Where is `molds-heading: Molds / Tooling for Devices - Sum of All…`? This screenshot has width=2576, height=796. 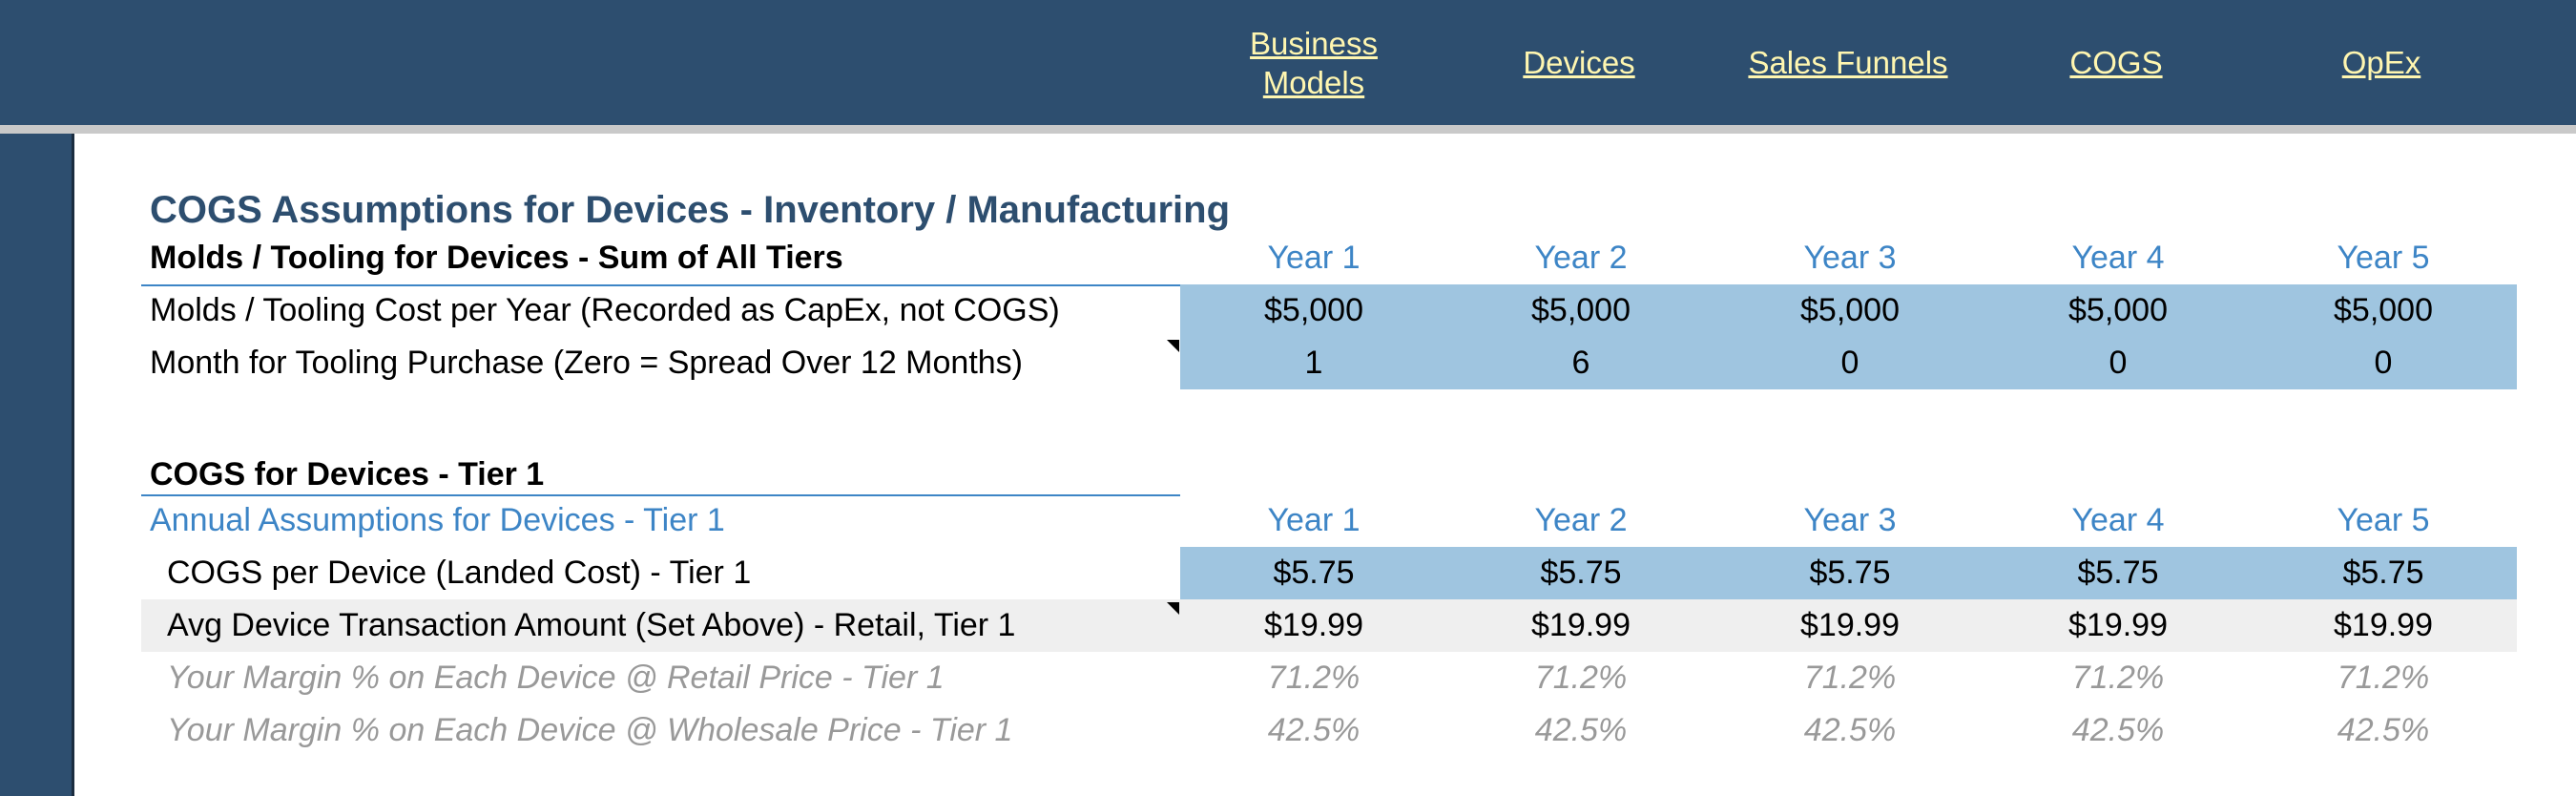
molds-heading: Molds / Tooling for Devices - Sum of All… is located at coordinates (496, 258).